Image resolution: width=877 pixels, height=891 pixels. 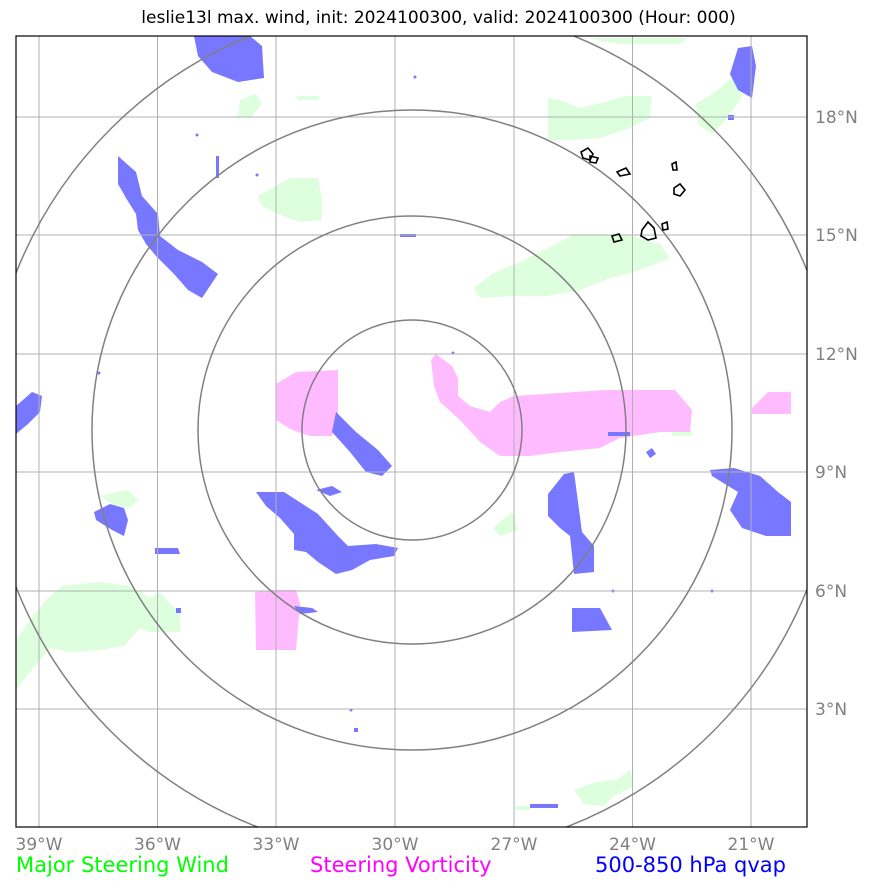 What do you see at coordinates (401, 865) in the screenshot?
I see `legend-steering-vorticity: Steering Vorticity` at bounding box center [401, 865].